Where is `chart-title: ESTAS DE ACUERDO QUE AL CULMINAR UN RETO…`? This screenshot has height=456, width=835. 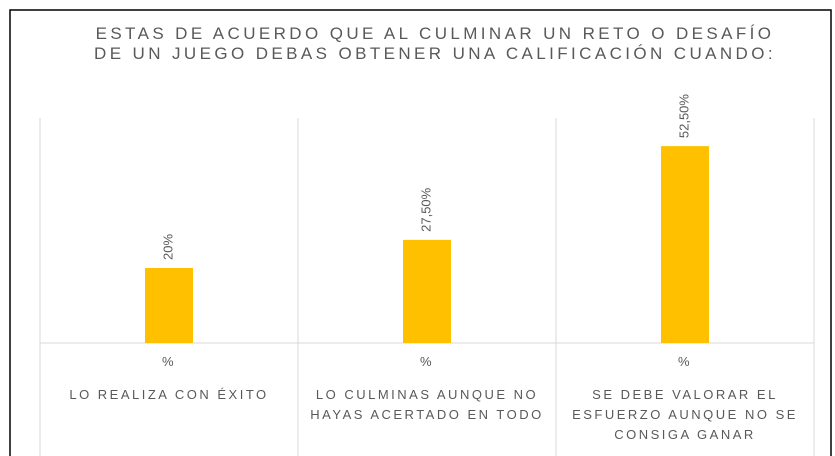
chart-title: ESTAS DE ACUERDO QUE AL CULMINAR UN RETO… is located at coordinates (435, 43).